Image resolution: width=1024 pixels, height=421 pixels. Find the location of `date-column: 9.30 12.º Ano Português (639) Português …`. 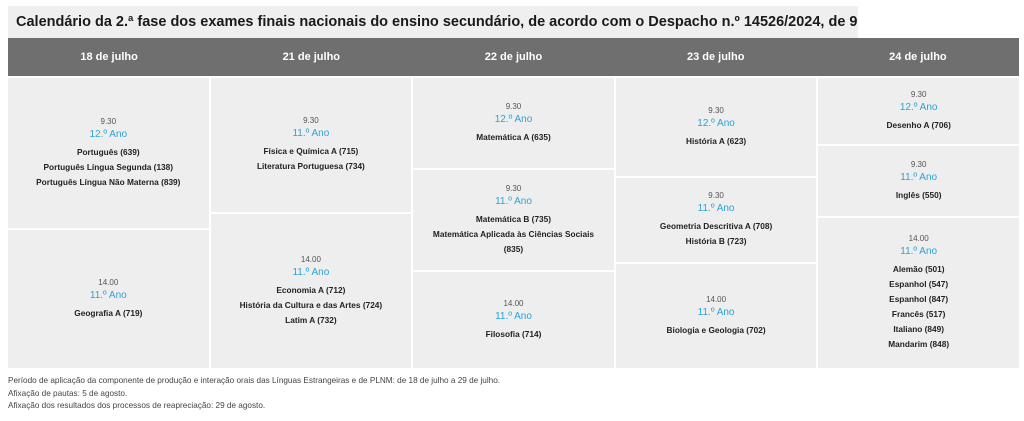

date-column: 9.30 12.º Ano Português (639) Português … is located at coordinates (108, 223).